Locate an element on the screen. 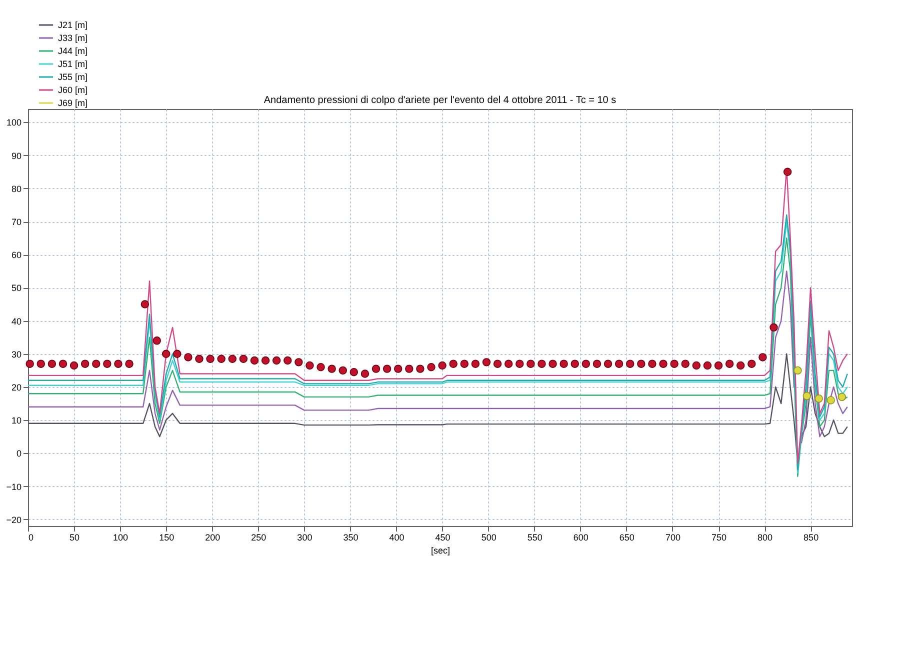 Image resolution: width=908 pixels, height=667 pixels. x-axis-title: [sec] is located at coordinates (440, 551).